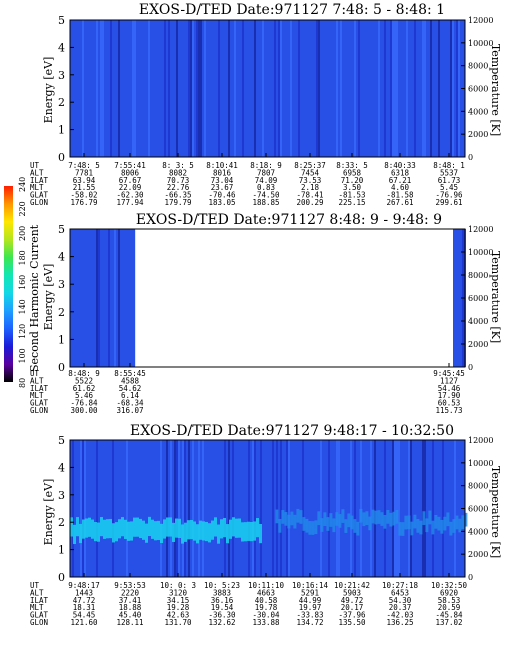 The width and height of the screenshot is (505, 654). I want to click on ephemeris-value: 7781, so click(84, 172).